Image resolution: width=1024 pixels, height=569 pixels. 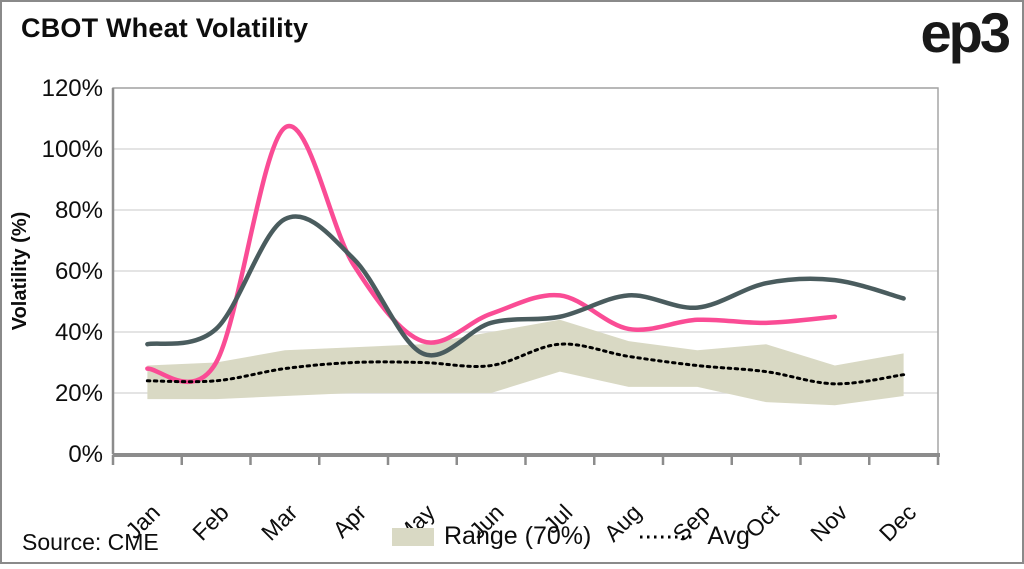 What do you see at coordinates (279, 522) in the screenshot?
I see `x-tick-label: Mar` at bounding box center [279, 522].